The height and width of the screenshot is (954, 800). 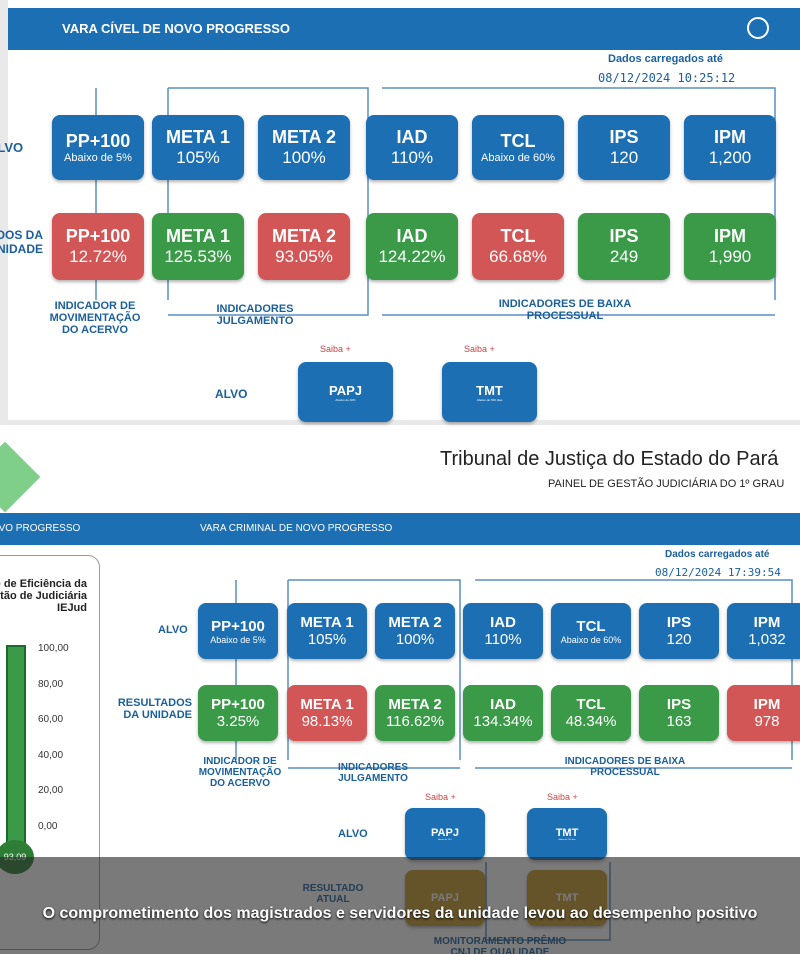 I want to click on panel-title: PAINEL DE GESTÃO JUDICIÁRIA DO 1º GRAU, so click(x=666, y=484).